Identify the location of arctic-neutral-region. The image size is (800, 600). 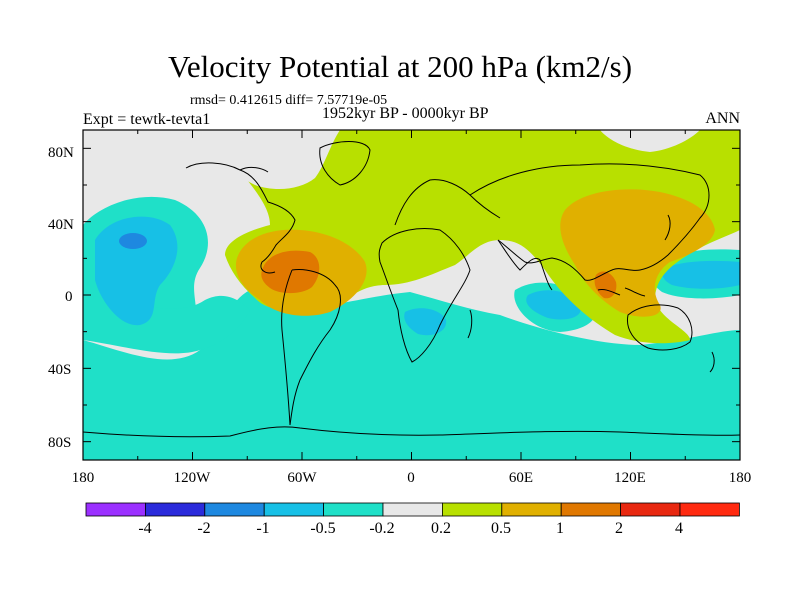
(261, 160).